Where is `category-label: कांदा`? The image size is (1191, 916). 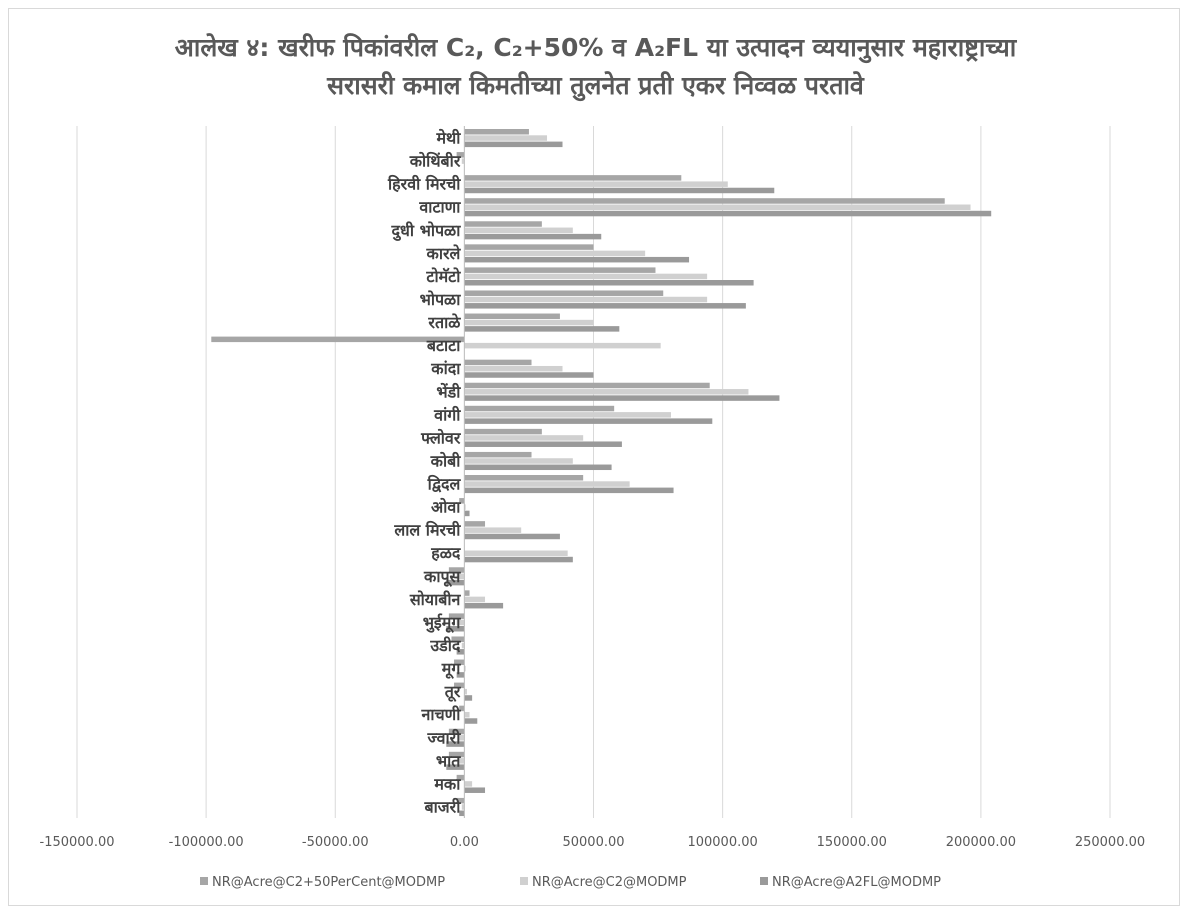 category-label: कांदा is located at coordinates (445, 368).